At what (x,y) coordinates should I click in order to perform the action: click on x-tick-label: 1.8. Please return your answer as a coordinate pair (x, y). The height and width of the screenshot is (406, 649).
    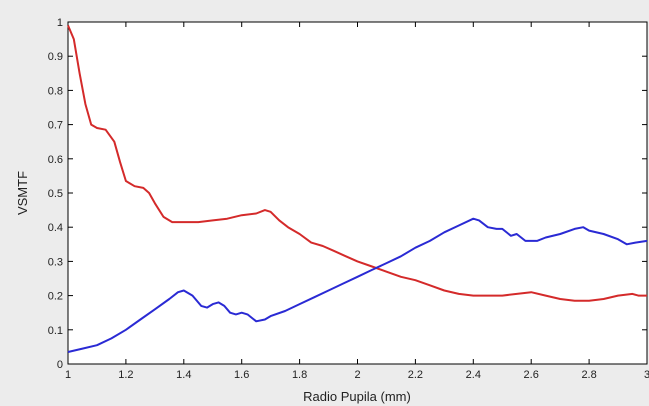
    Looking at the image, I should click on (299, 375).